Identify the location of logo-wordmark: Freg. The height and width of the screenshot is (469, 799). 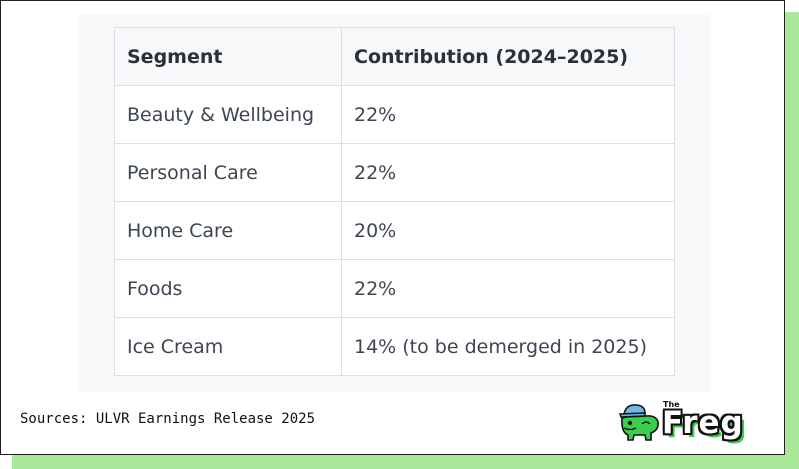
(703, 423).